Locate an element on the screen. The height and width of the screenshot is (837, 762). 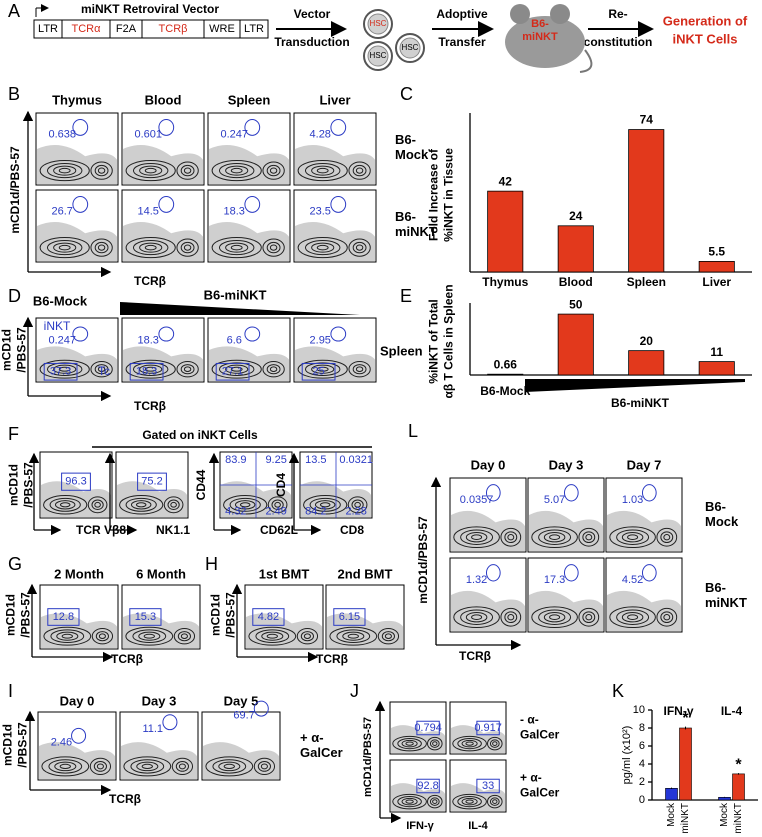
x-tick-label: B6-Mock is located at coordinates (505, 391).